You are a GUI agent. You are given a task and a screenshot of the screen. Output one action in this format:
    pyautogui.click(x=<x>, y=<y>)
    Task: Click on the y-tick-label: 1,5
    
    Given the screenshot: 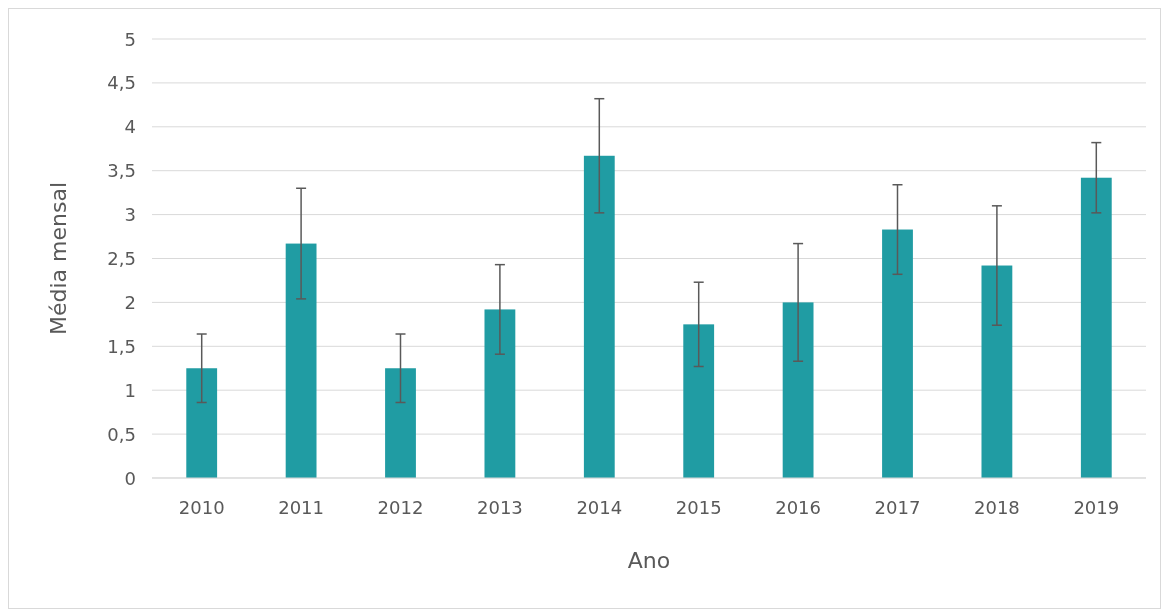 What is the action you would take?
    pyautogui.click(x=121, y=346)
    